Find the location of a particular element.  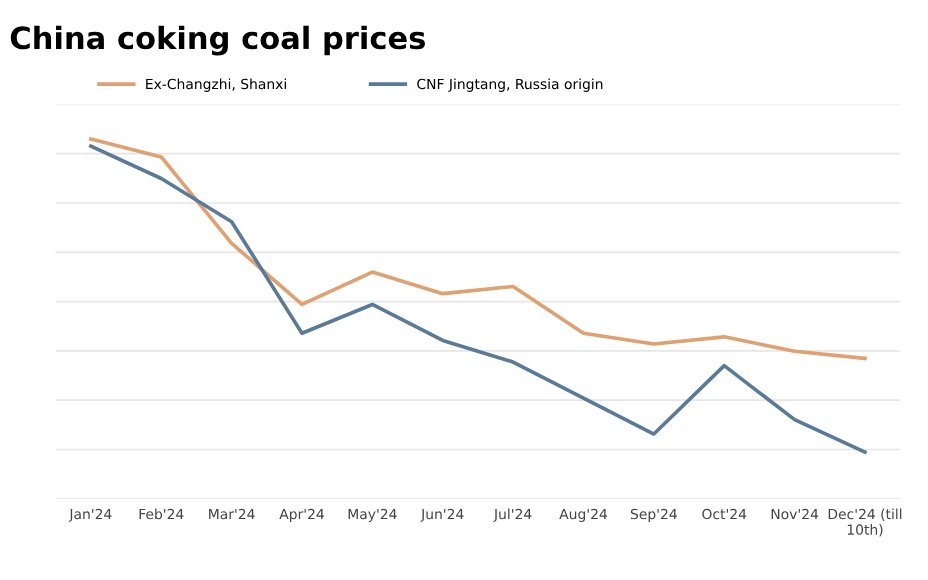

chart-title: China coking coal prices is located at coordinates (217, 40).